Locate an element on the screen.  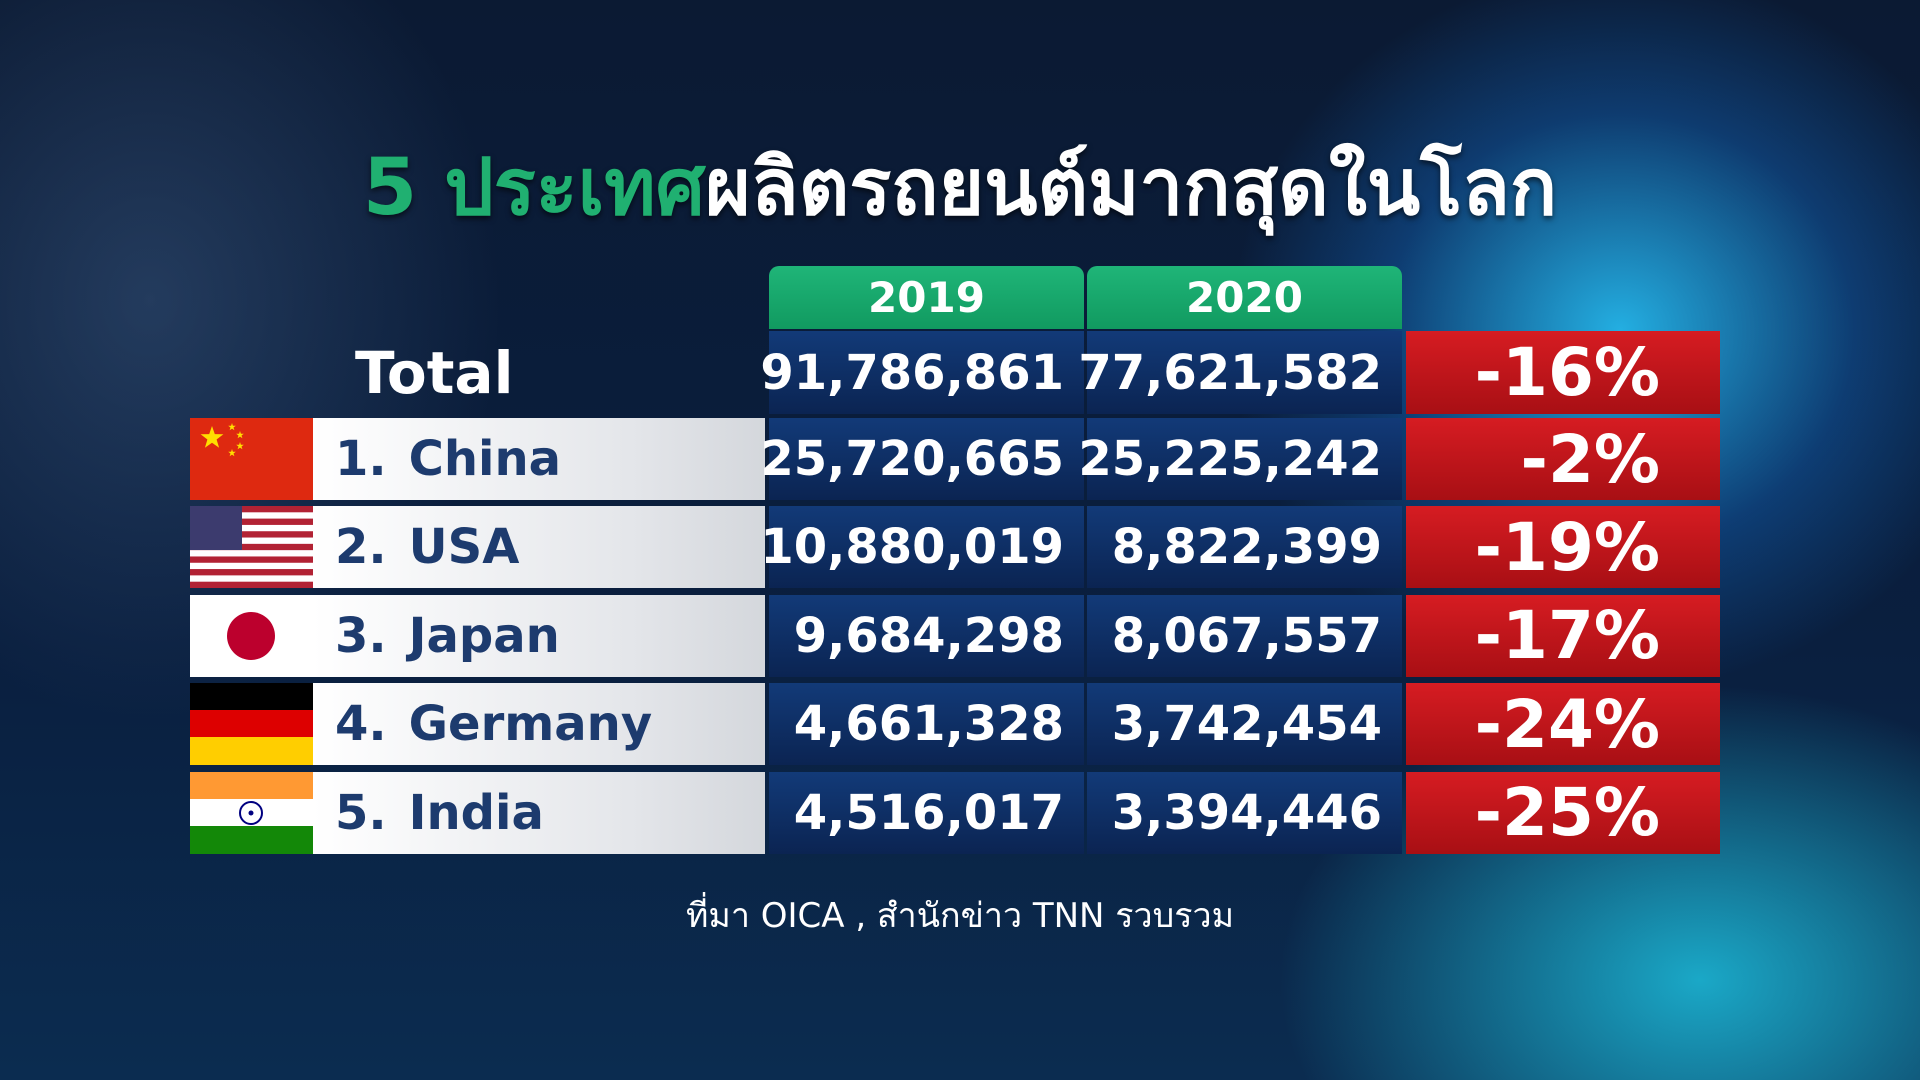
row-label: 5. India is located at coordinates (539, 812).